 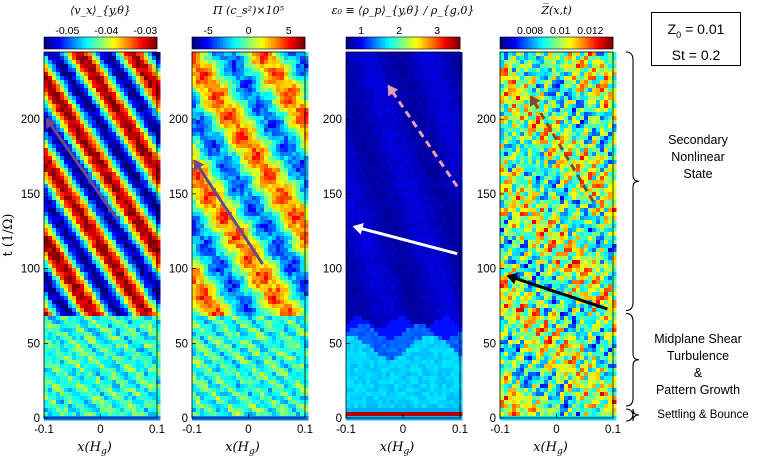 What do you see at coordinates (696, 30) in the screenshot?
I see `z0-parameter: Z0 = 0.01` at bounding box center [696, 30].